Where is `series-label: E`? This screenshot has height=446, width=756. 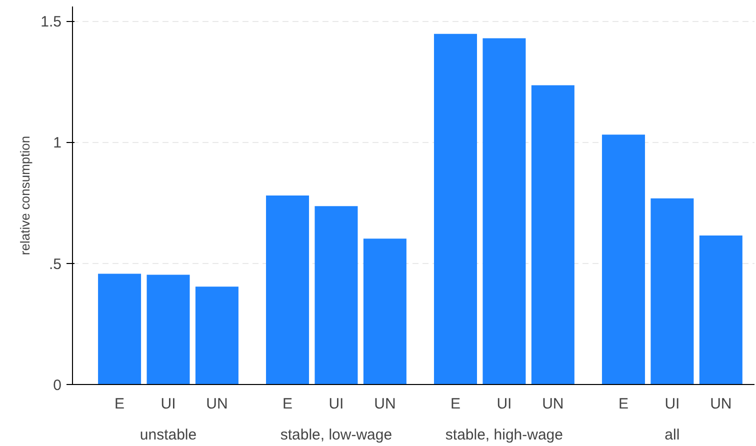
series-label: E is located at coordinates (119, 404).